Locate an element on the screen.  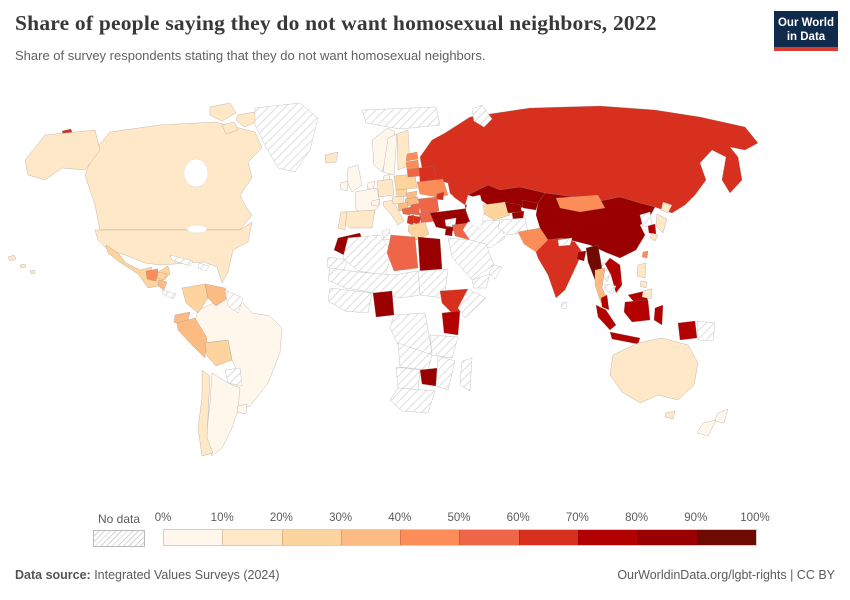
country-bangladesh: Bangladesh: 80-90% is located at coordinates (581, 256).